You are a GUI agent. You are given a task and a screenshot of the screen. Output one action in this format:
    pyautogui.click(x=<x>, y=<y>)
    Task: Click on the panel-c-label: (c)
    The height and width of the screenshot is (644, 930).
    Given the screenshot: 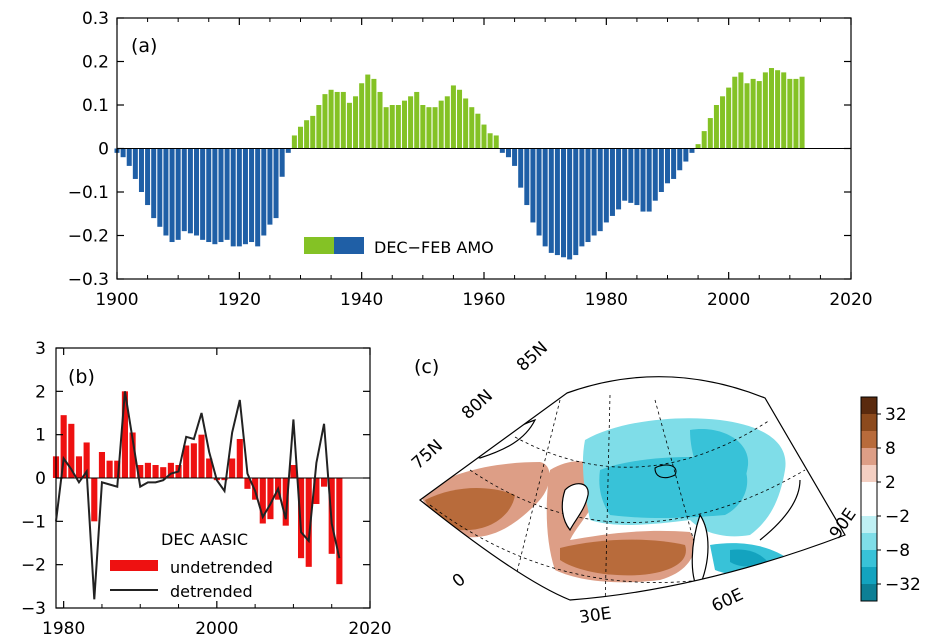 What is the action you would take?
    pyautogui.click(x=426, y=367)
    